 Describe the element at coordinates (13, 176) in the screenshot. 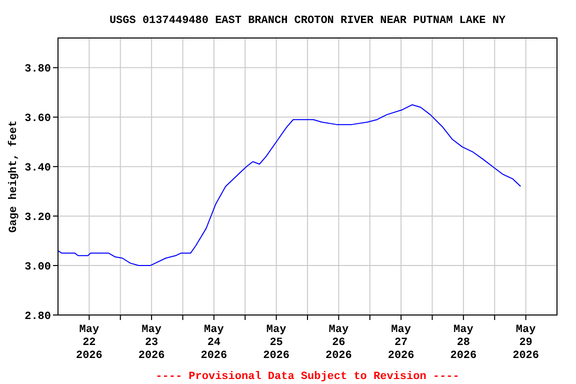

I see `y-axis-title: Gage height, feet` at that location.